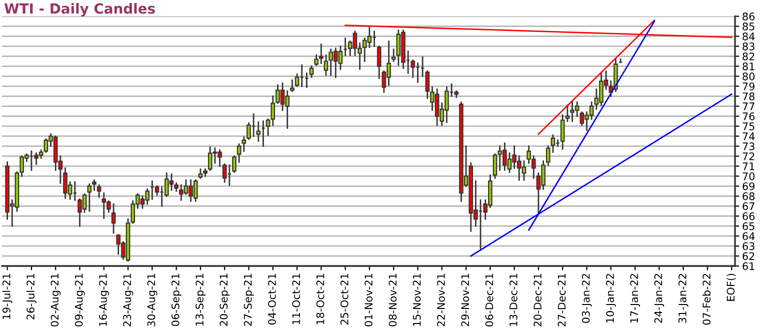 The image size is (762, 332). What do you see at coordinates (748, 56) in the screenshot?
I see `y-tick-label: 82` at bounding box center [748, 56].